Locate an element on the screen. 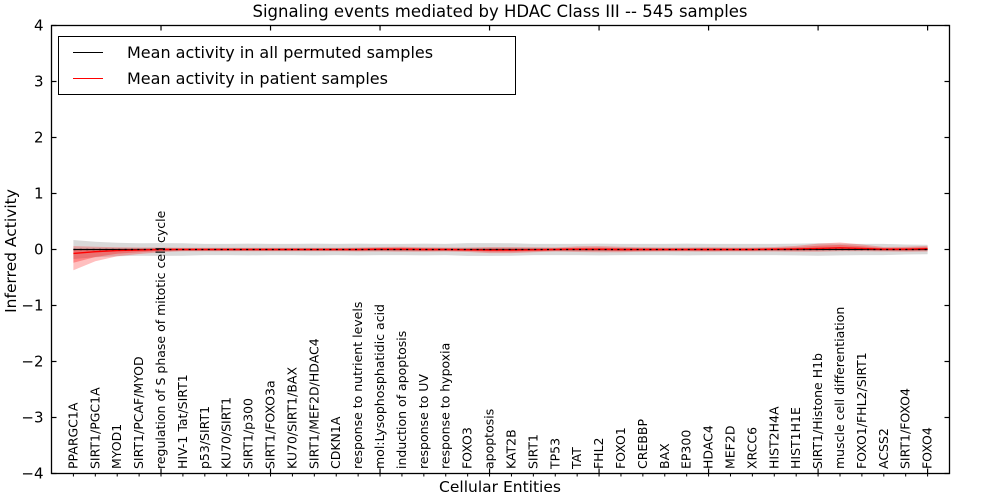 This screenshot has width=1000, height=500. x-entity-label: response to UV is located at coordinates (423, 421).